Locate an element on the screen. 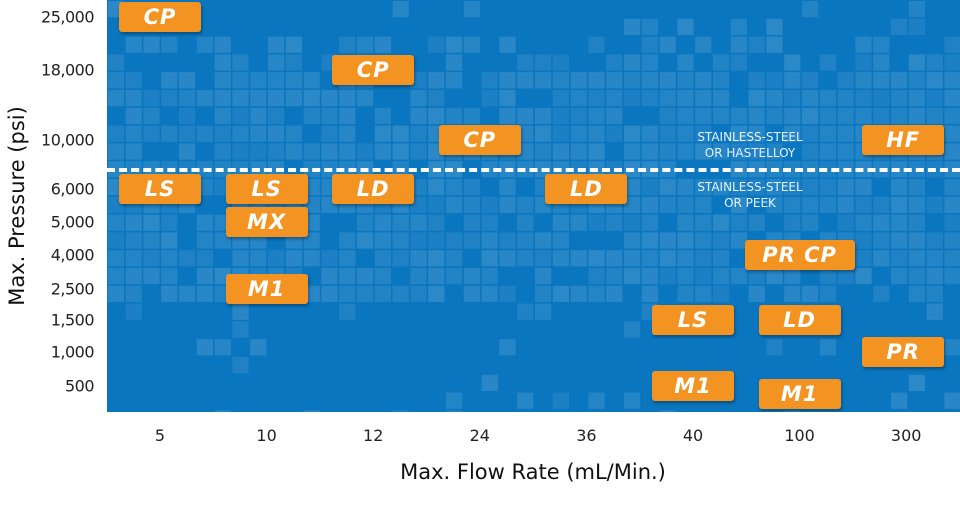  product-badge: PR CP is located at coordinates (799, 255).